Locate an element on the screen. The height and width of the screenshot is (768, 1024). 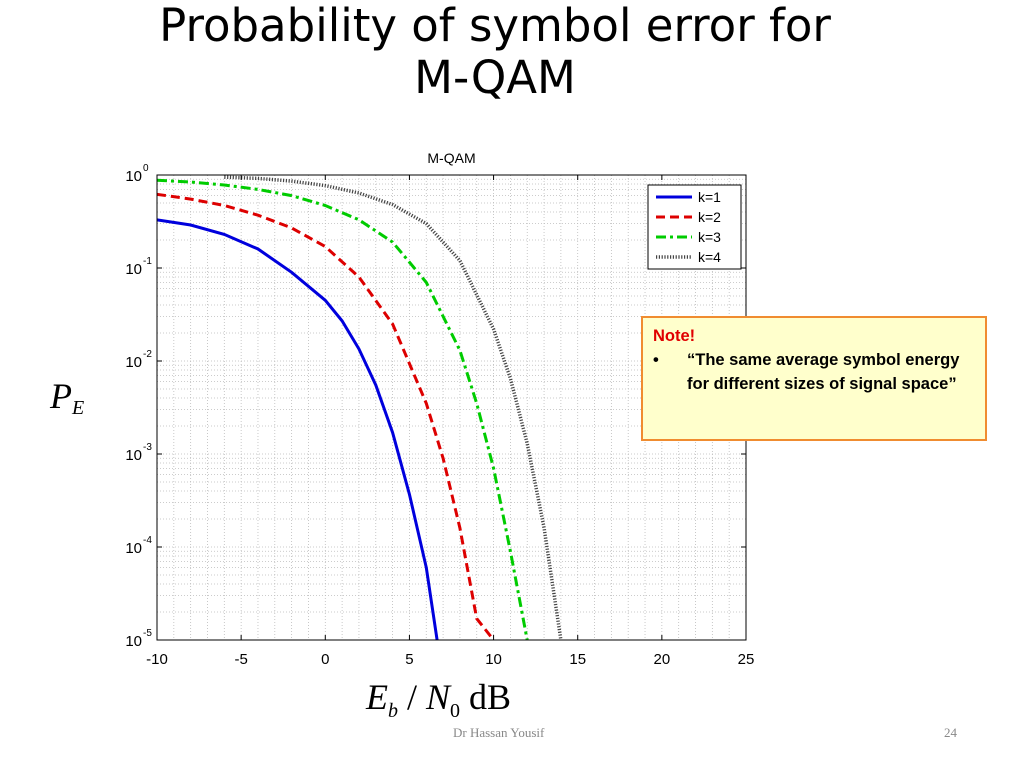
y-axis-label-subscript: E is located at coordinates (78, 408).